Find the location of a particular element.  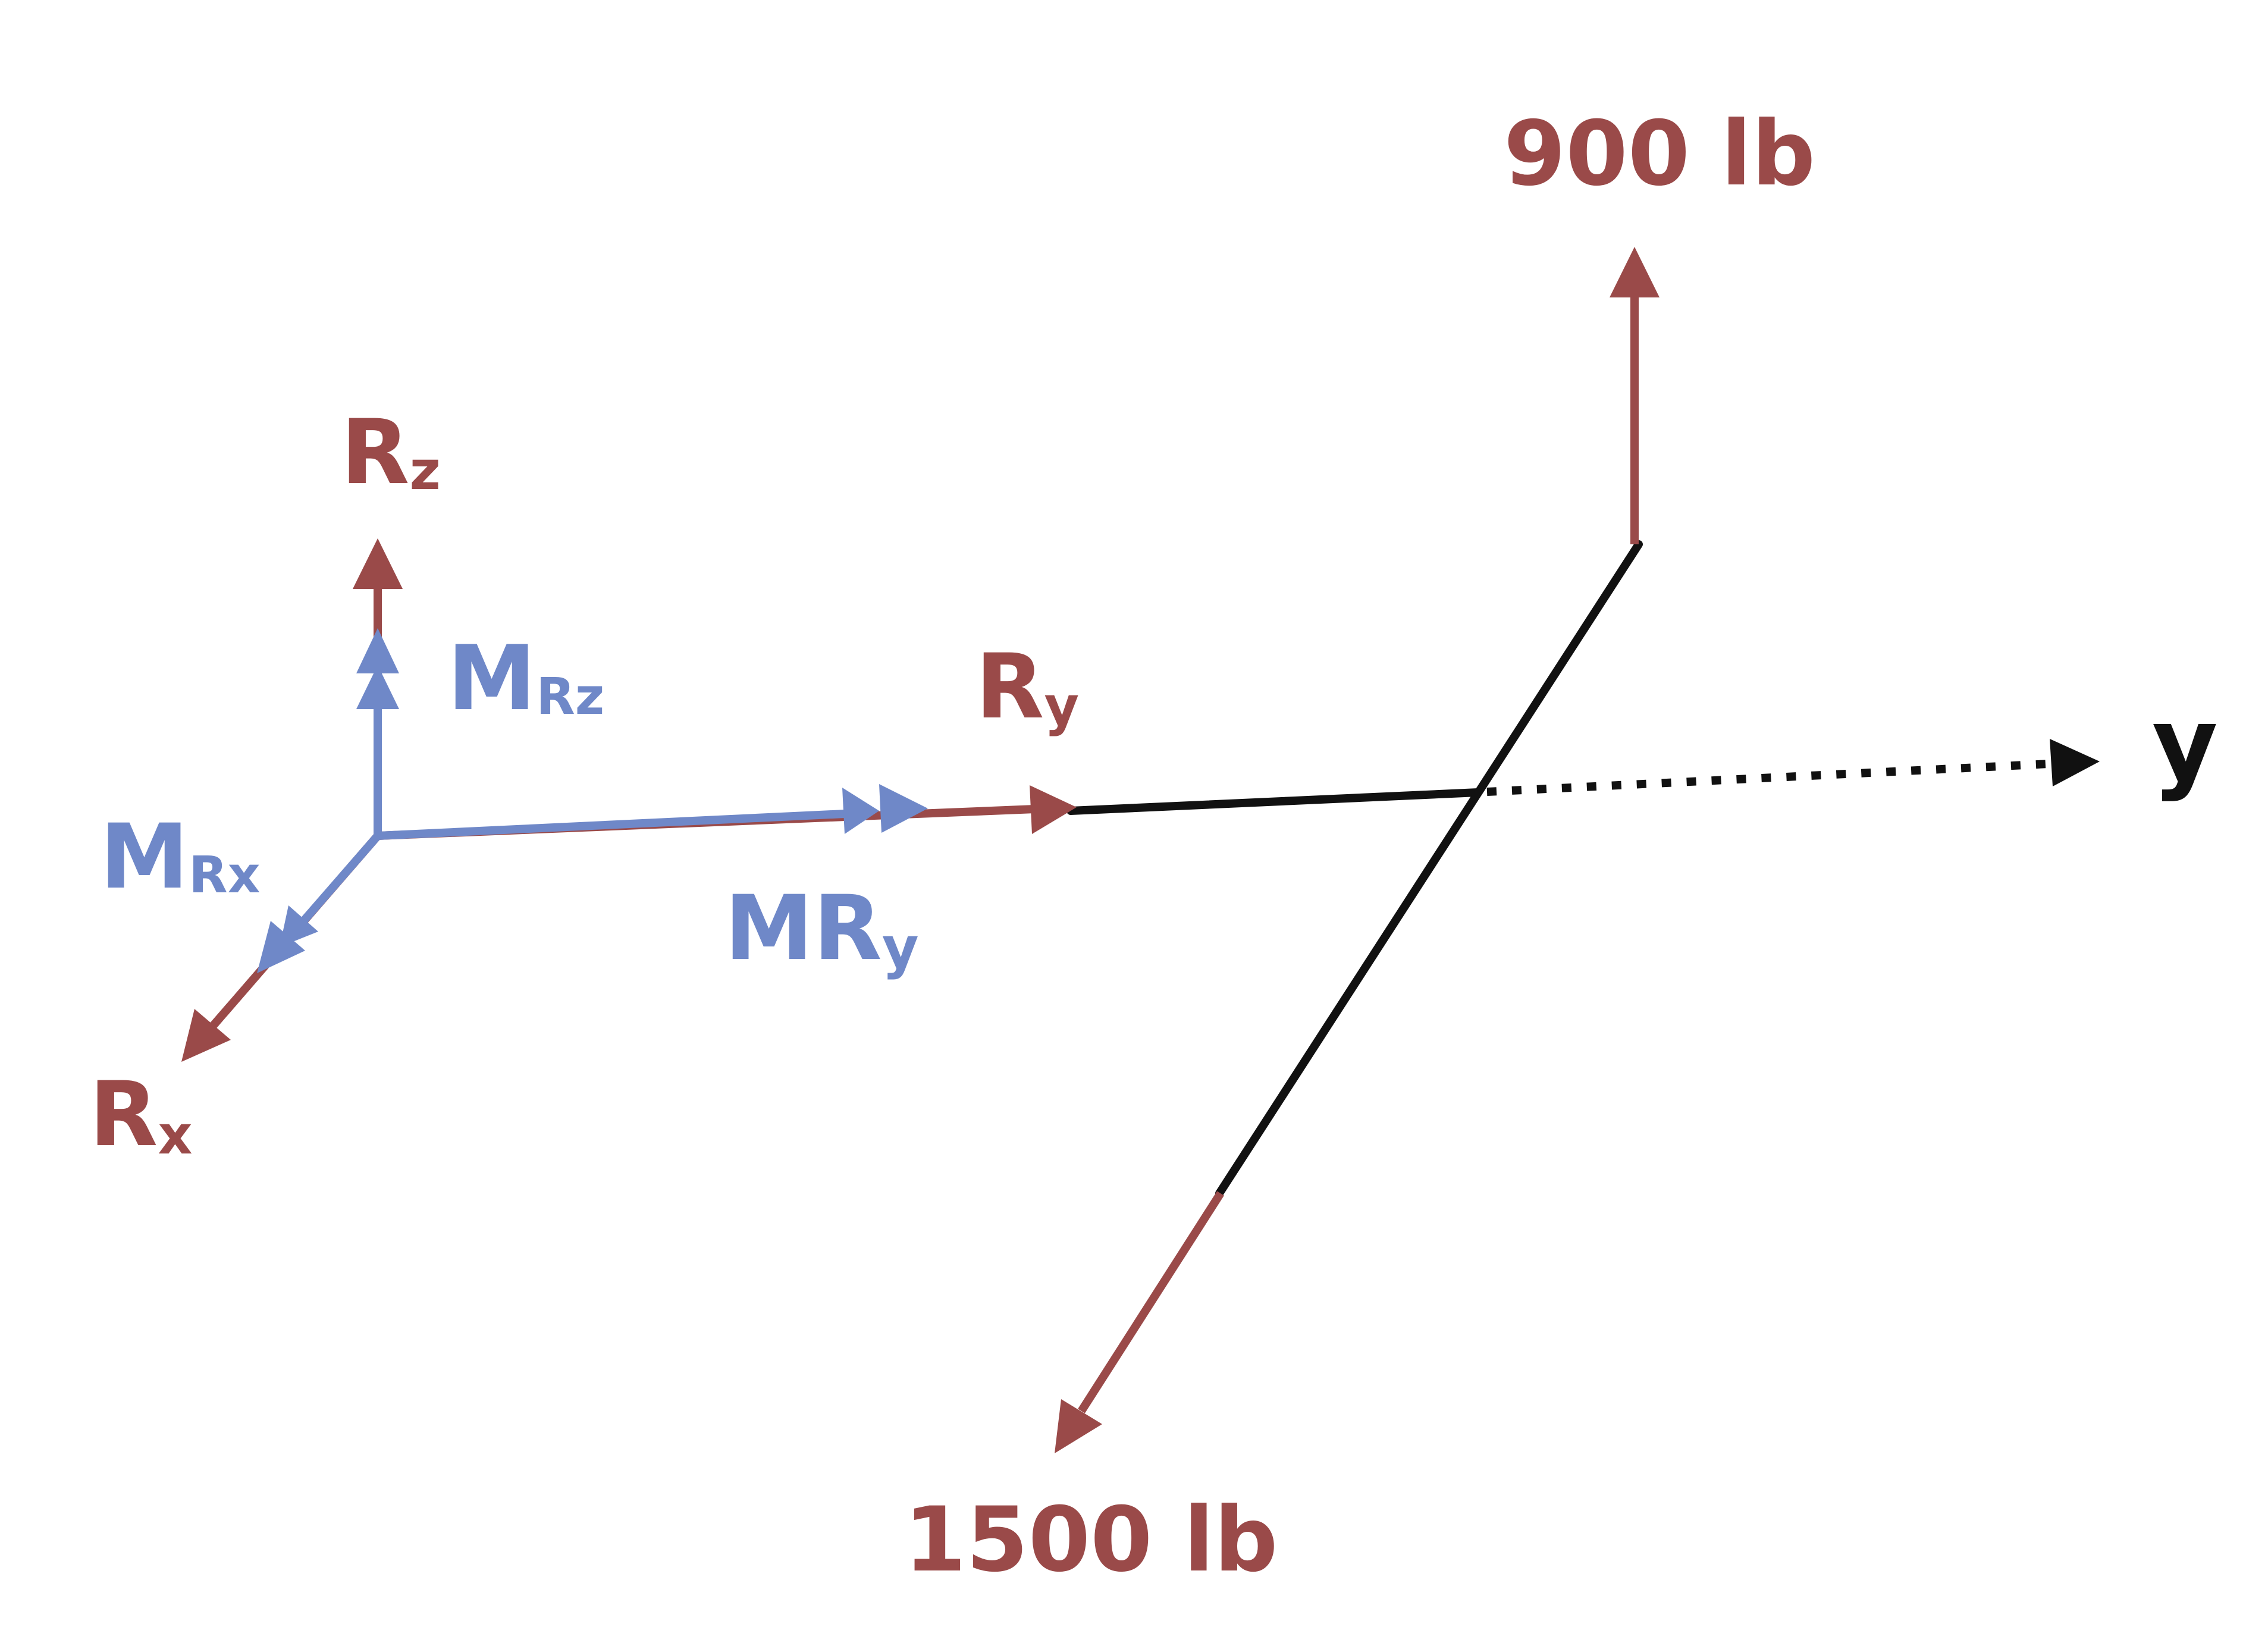

force-1500-arrowhead is located at coordinates (1078, 1426).